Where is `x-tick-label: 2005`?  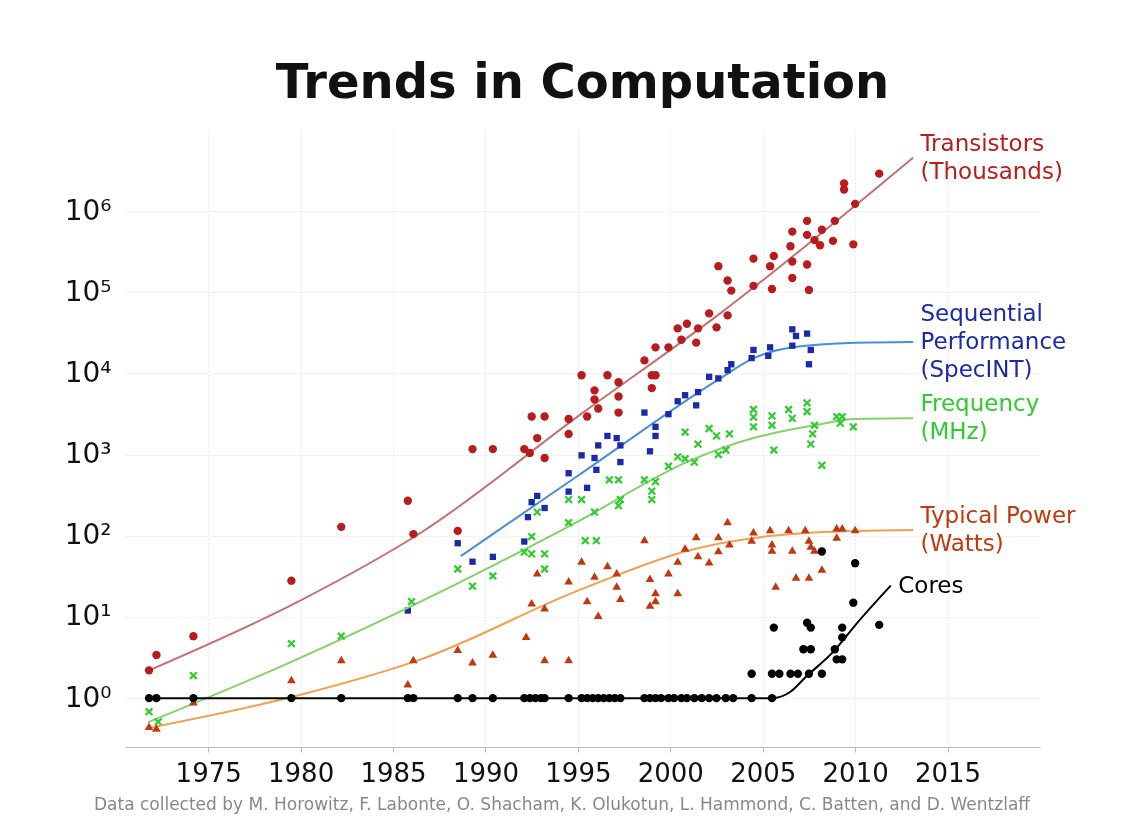
x-tick-label: 2005 is located at coordinates (763, 772).